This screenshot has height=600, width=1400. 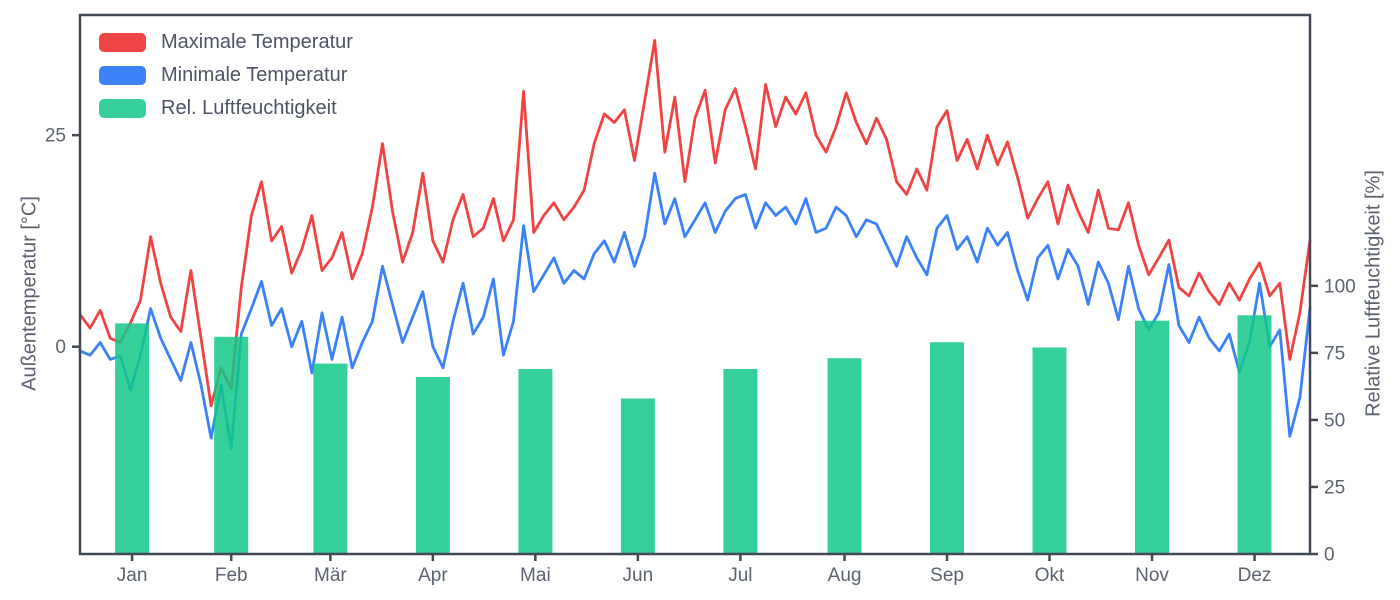 What do you see at coordinates (29, 293) in the screenshot?
I see `left-axis-title: Außentemperatur [°C]` at bounding box center [29, 293].